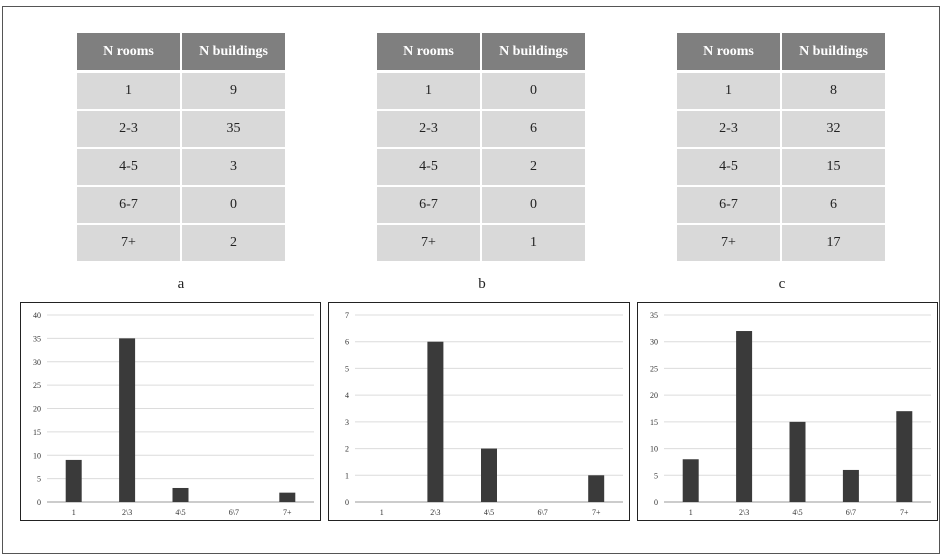 Image resolution: width=947 pixels, height=558 pixels. What do you see at coordinates (347, 342) in the screenshot?
I see `y-tick-label: 6` at bounding box center [347, 342].